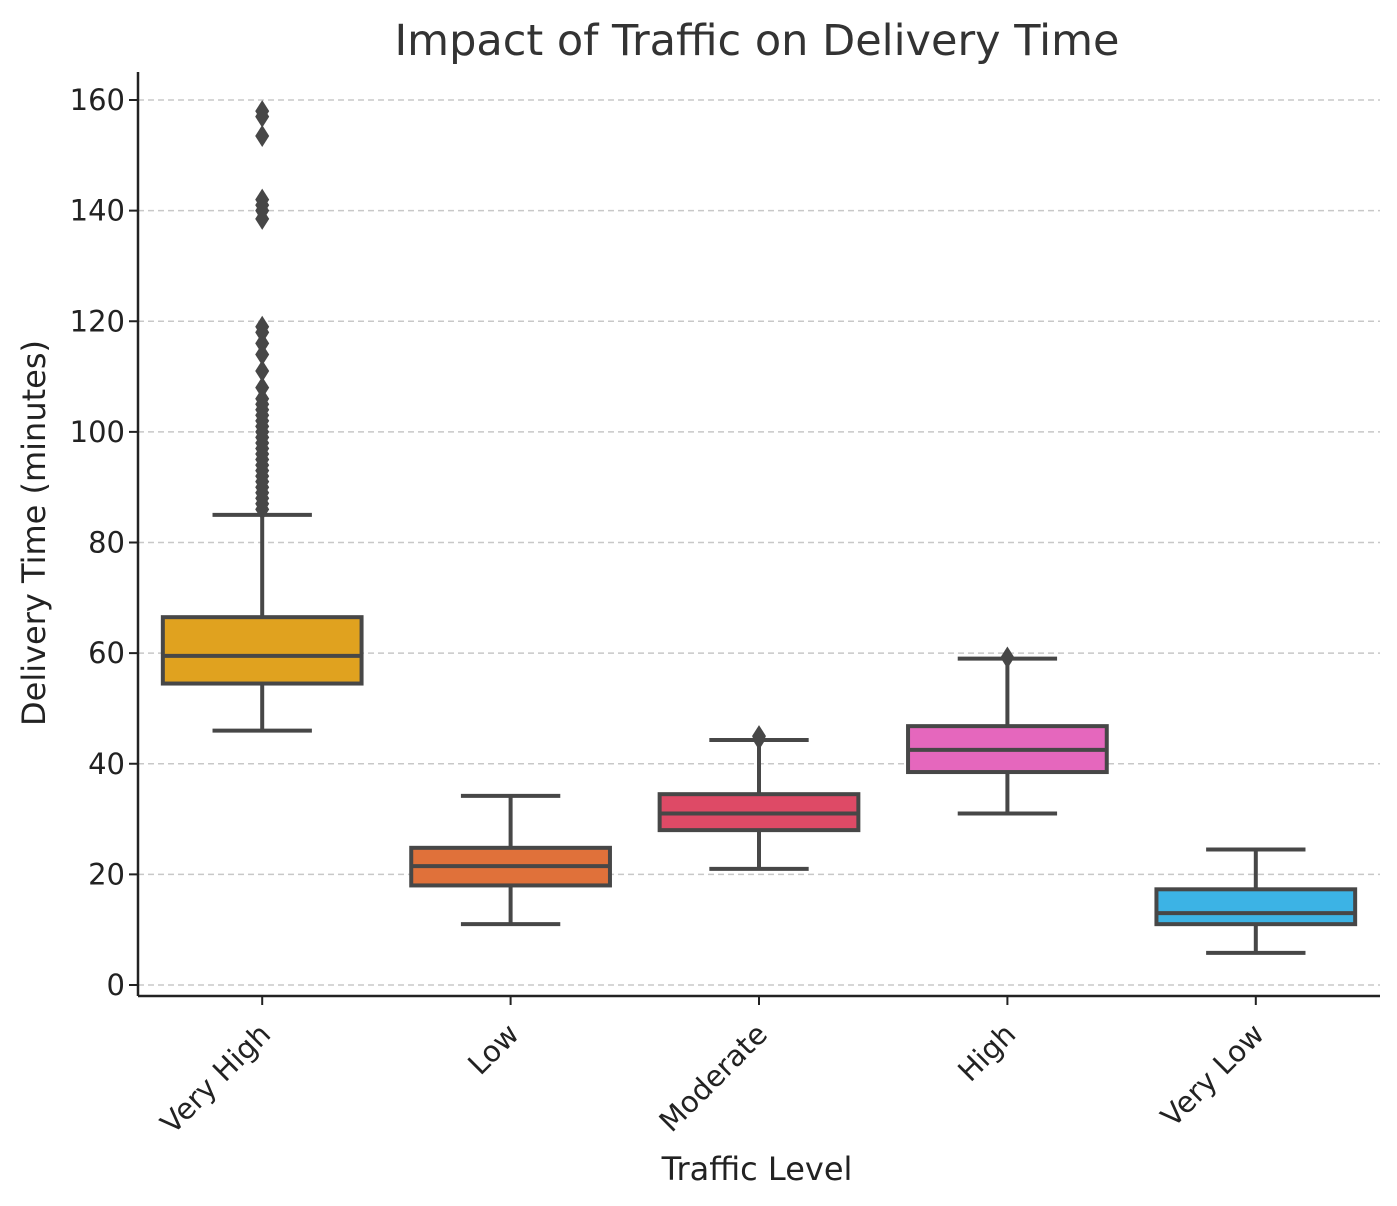 The height and width of the screenshot is (1206, 1397). What do you see at coordinates (97, 211) in the screenshot?
I see `y-tick-label: 140` at bounding box center [97, 211].